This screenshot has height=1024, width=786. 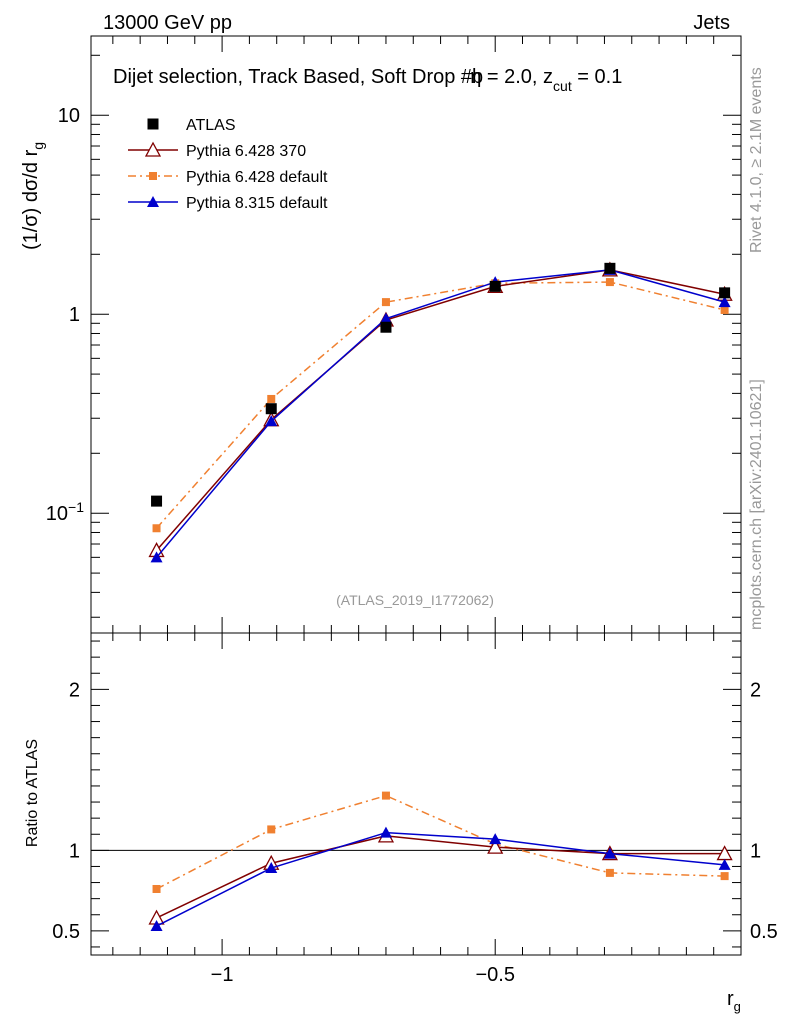 I want to click on chart-title-sub: cut, so click(x=562, y=86).